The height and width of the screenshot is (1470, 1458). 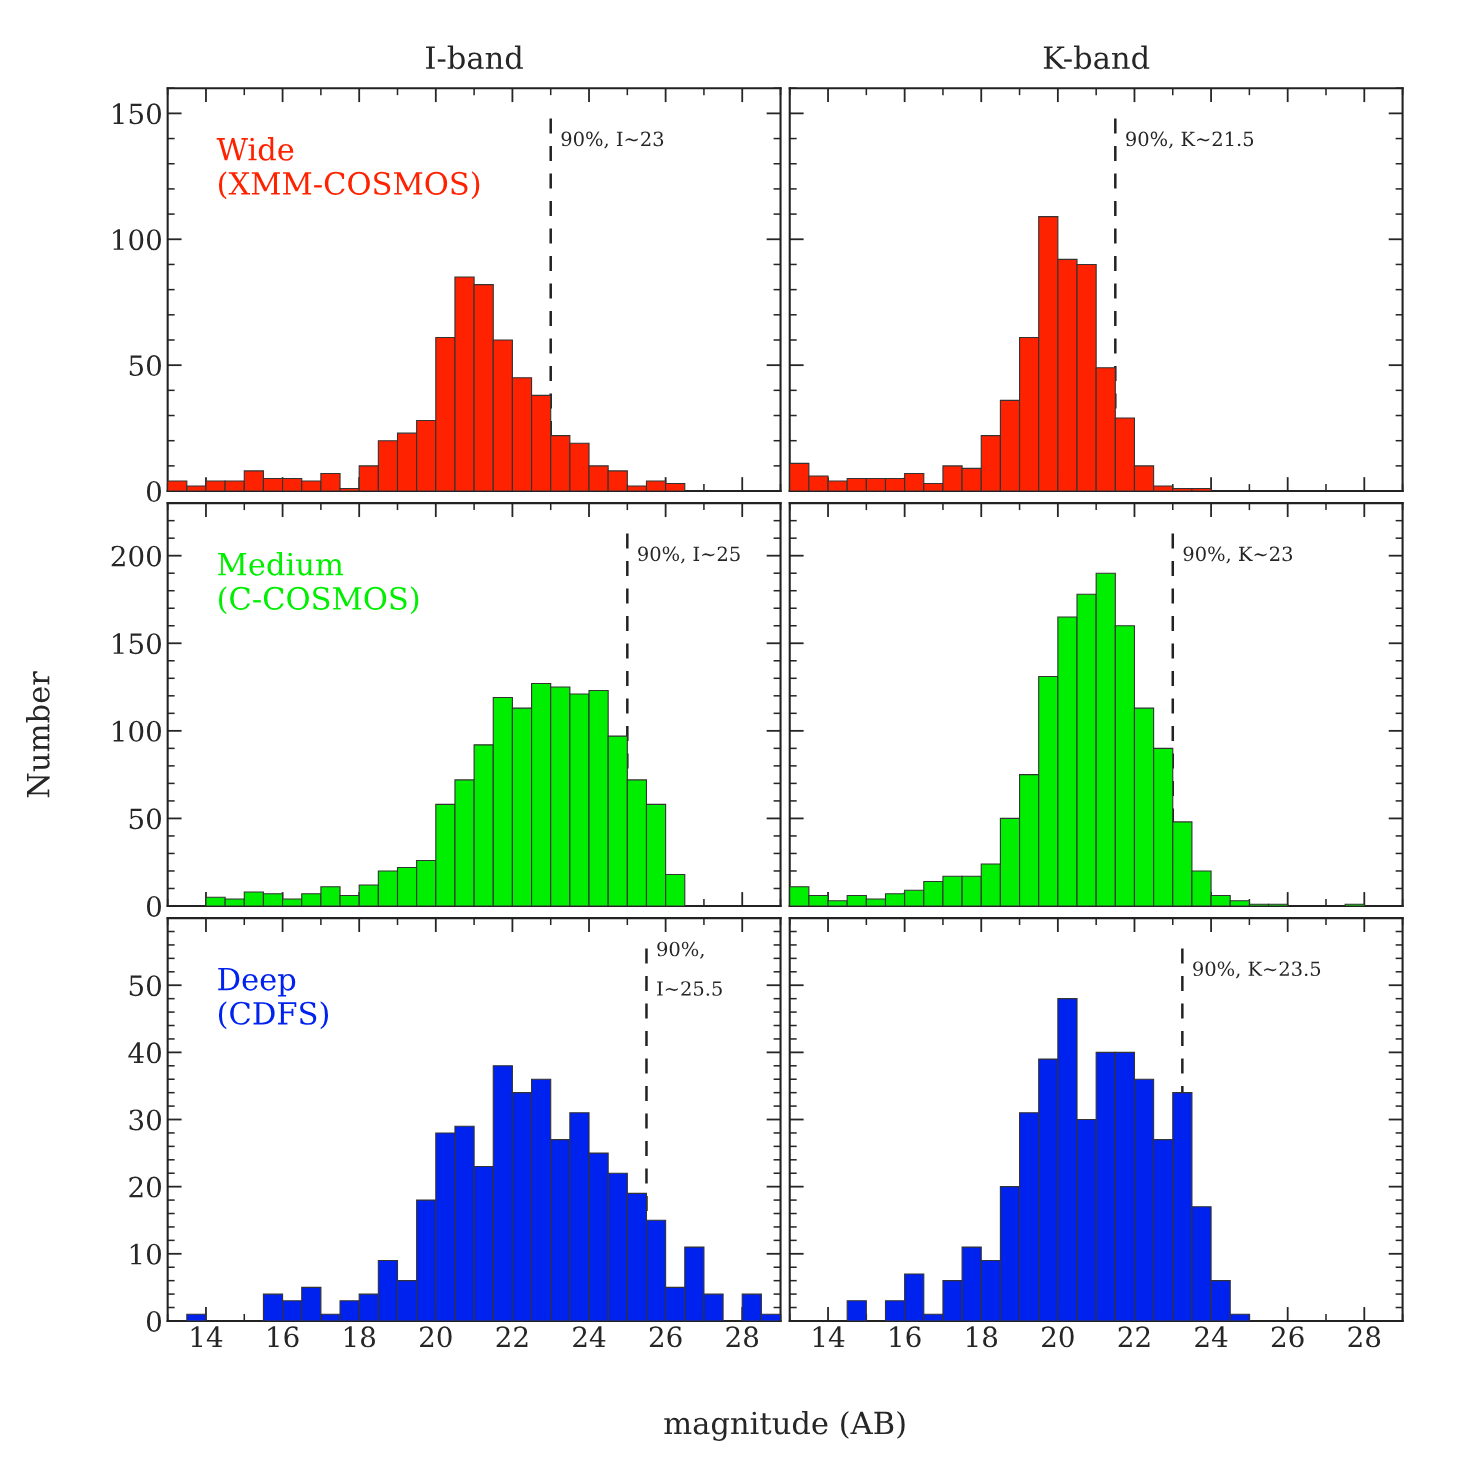 What do you see at coordinates (145, 1254) in the screenshot?
I see `y-tick-label: 10` at bounding box center [145, 1254].